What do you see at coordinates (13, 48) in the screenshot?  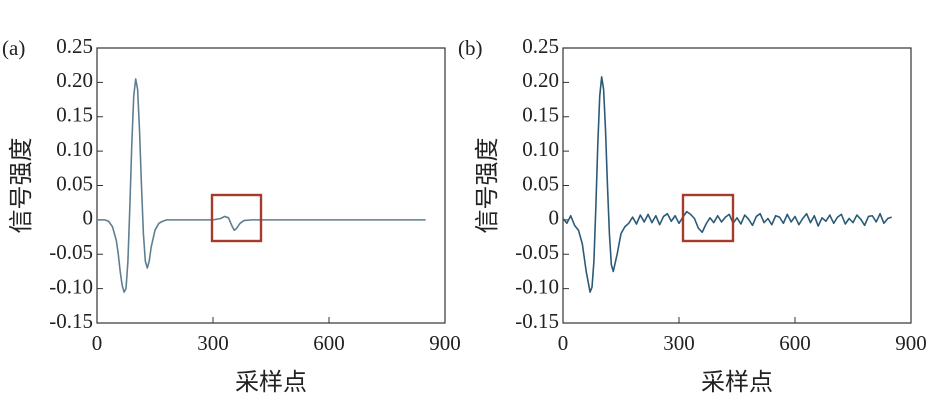 I see `panel-label: (a)` at bounding box center [13, 48].